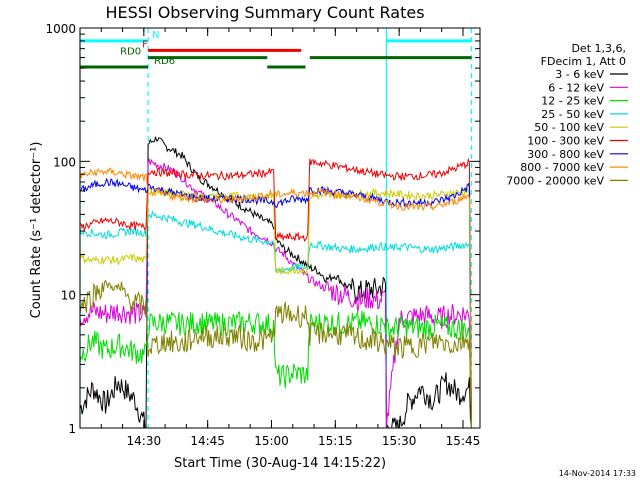  I want to click on y-tick-label: 1, so click(72, 429).